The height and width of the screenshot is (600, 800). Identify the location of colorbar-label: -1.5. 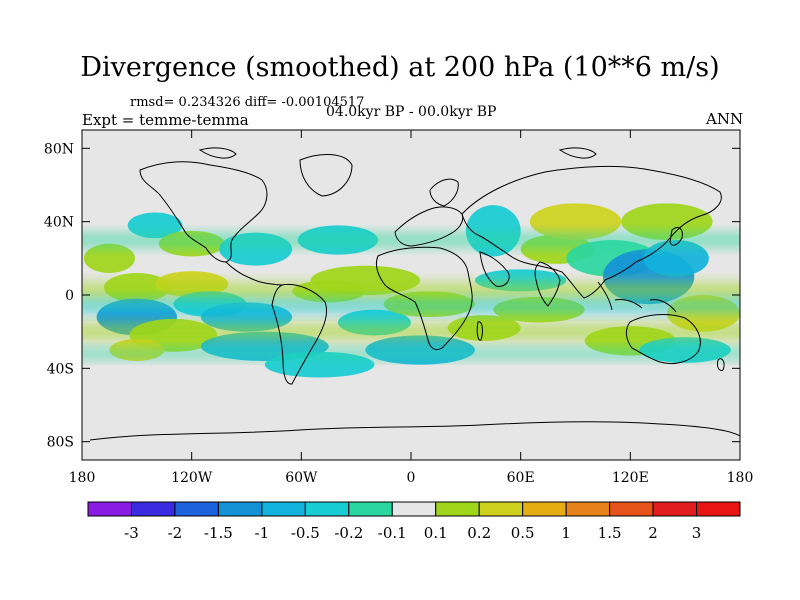
(218, 533).